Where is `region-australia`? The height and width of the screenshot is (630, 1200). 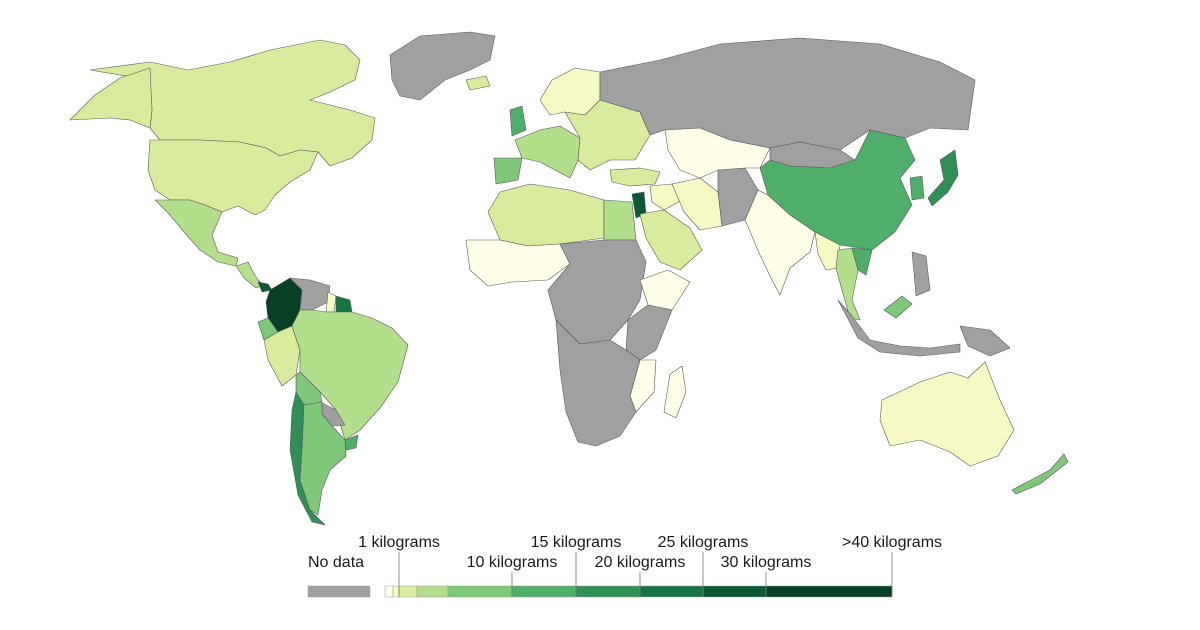
region-australia is located at coordinates (947, 414).